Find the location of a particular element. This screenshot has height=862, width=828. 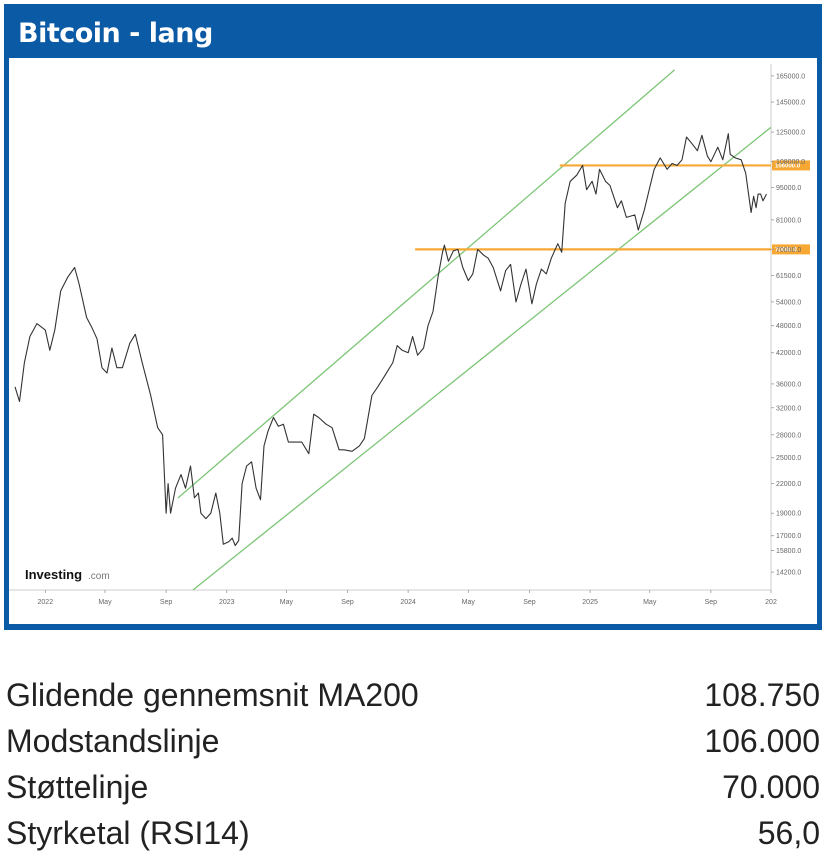

stat-row-rsi: Styrketal (RSI14) 56,0 is located at coordinates (414, 833).